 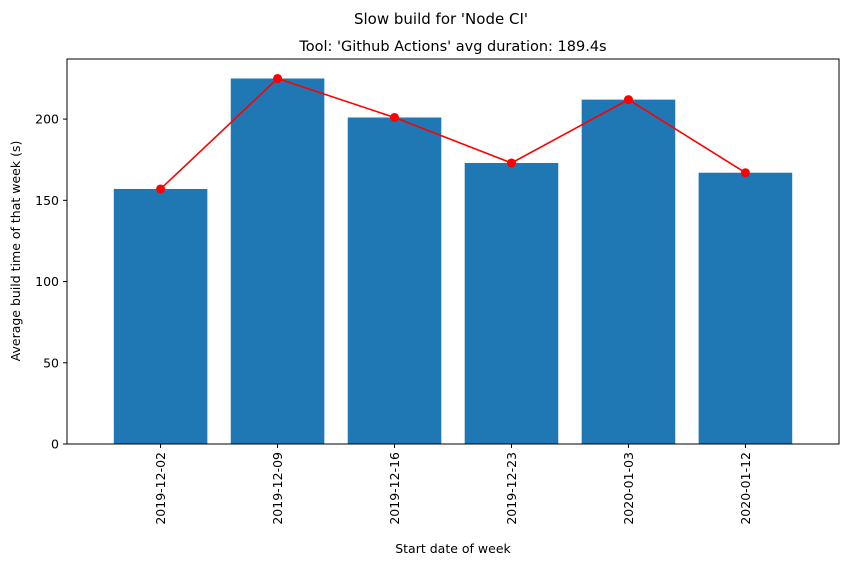 I want to click on x-tick-label-2019-12-02: 2019-12-02, so click(x=160, y=488).